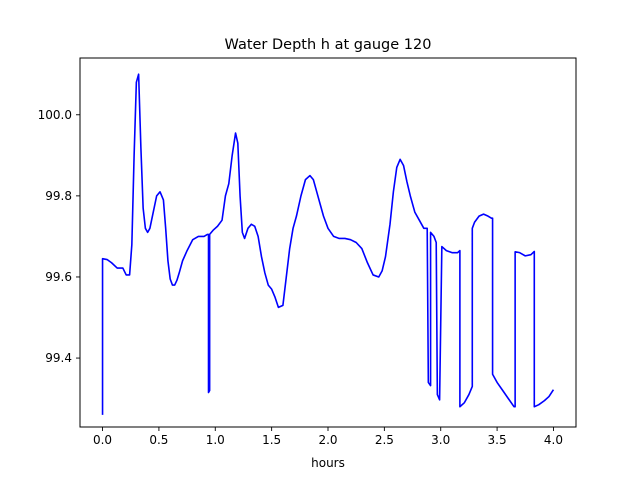 The height and width of the screenshot is (480, 640). I want to click on x-tick-label-7: 3.5, so click(497, 440).